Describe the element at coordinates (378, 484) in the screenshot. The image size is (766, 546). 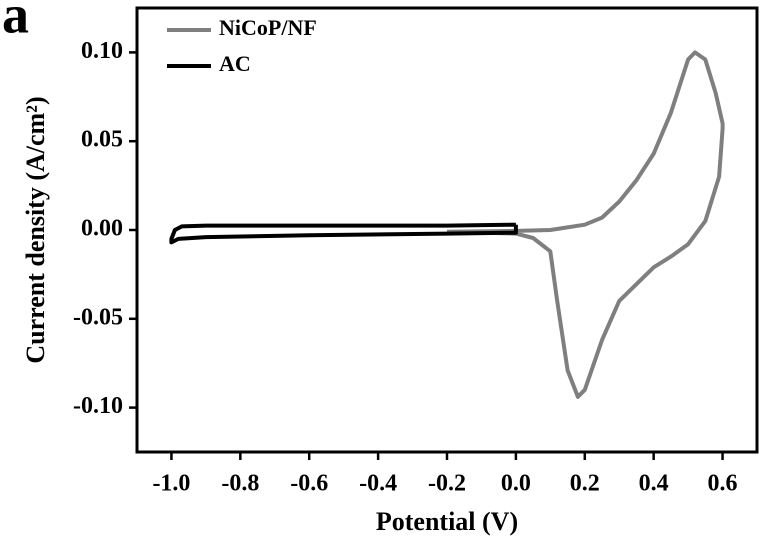
I see `x-tick-label: -0.4` at that location.